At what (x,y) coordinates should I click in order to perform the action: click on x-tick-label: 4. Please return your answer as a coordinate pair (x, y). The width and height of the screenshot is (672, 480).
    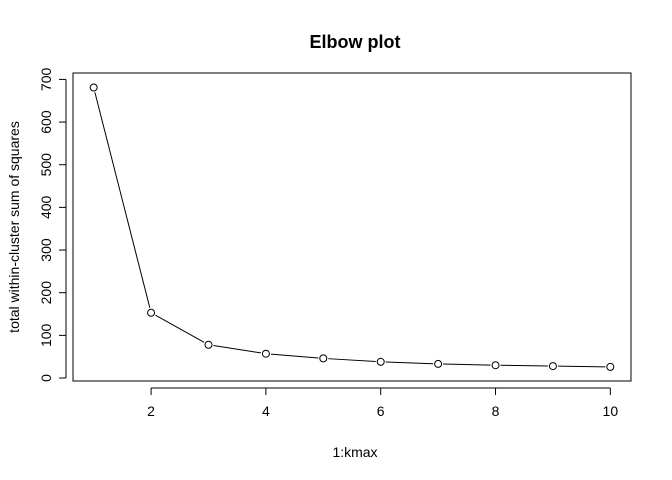
    Looking at the image, I should click on (266, 411).